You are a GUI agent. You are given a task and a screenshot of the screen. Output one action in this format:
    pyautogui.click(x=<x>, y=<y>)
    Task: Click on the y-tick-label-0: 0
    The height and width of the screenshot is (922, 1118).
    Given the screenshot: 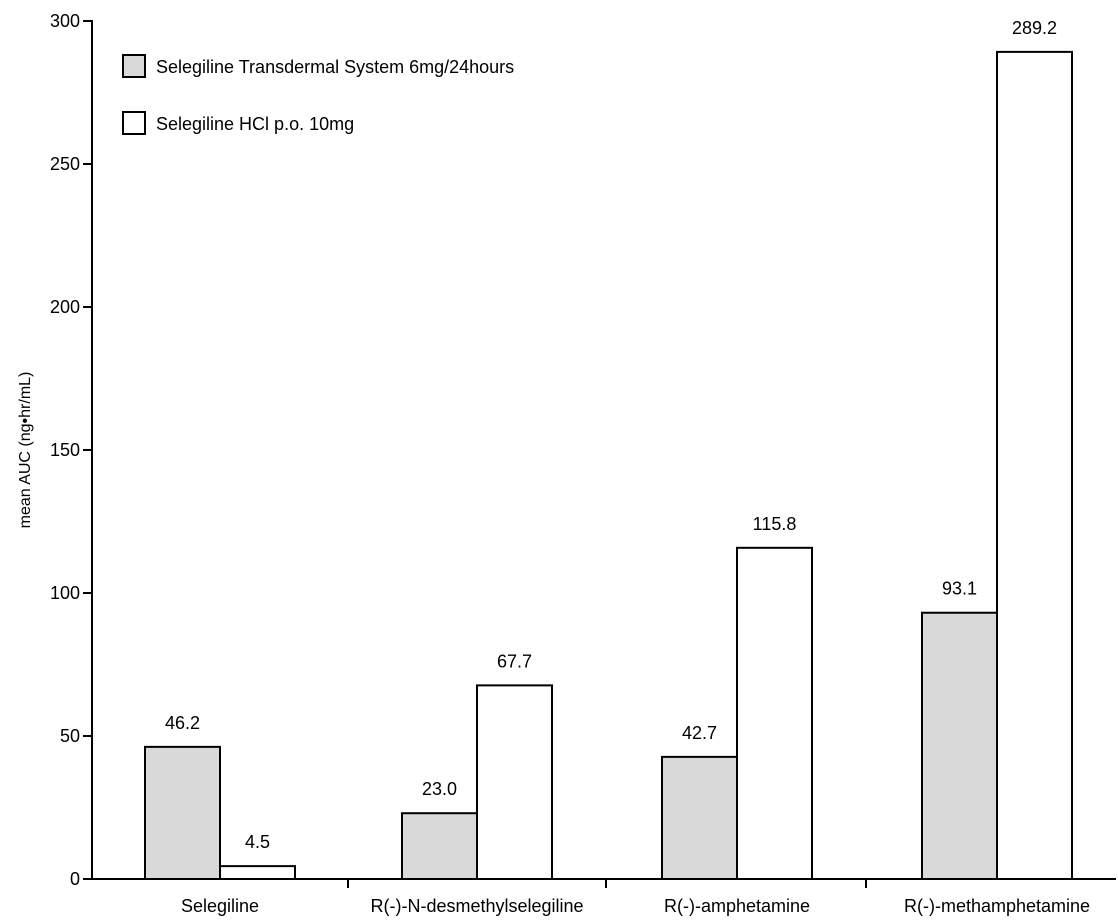 What is the action you would take?
    pyautogui.click(x=75, y=879)
    